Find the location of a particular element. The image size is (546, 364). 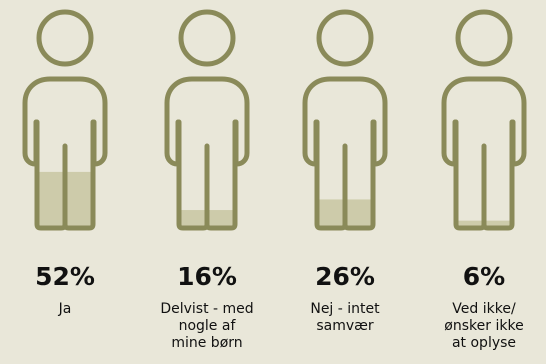

person-figure-ved-ikke is located at coordinates (484, 120).